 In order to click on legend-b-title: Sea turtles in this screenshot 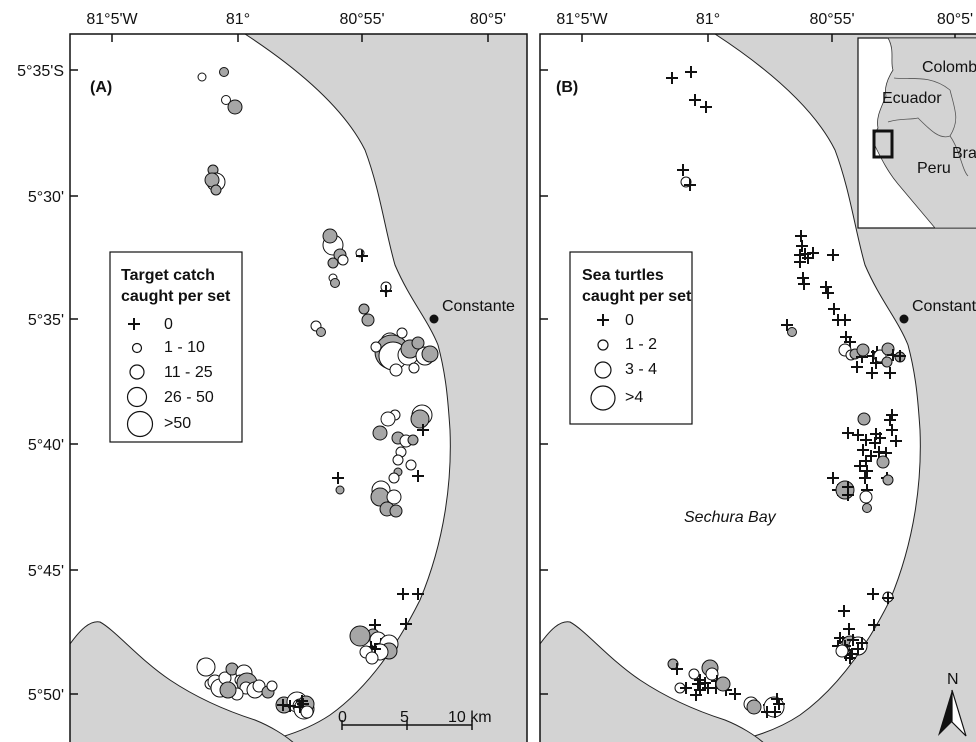, I will do `click(623, 275)`.